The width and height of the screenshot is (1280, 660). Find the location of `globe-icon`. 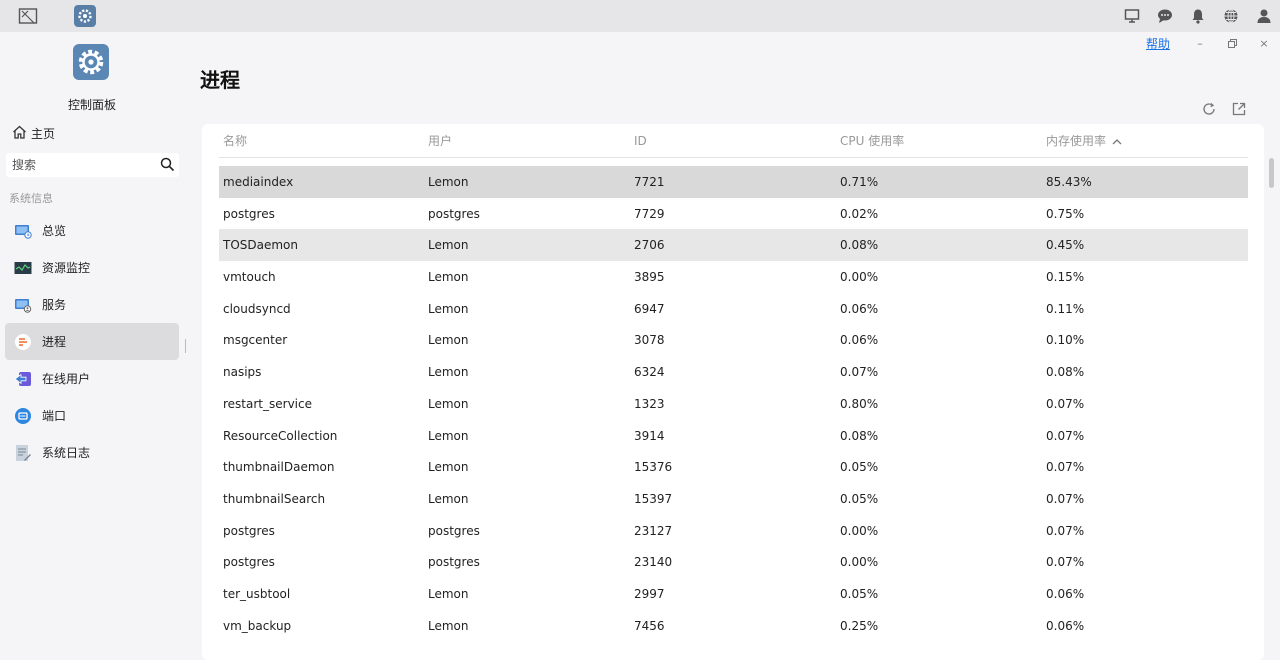

globe-icon is located at coordinates (1230, 16).